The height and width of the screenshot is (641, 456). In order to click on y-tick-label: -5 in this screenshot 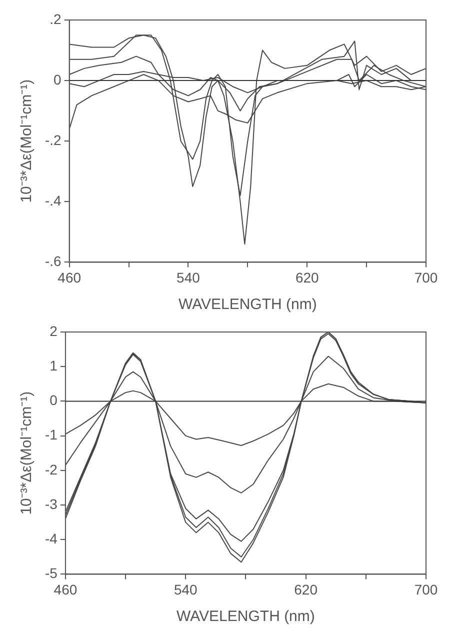, I will do `click(51, 573)`.